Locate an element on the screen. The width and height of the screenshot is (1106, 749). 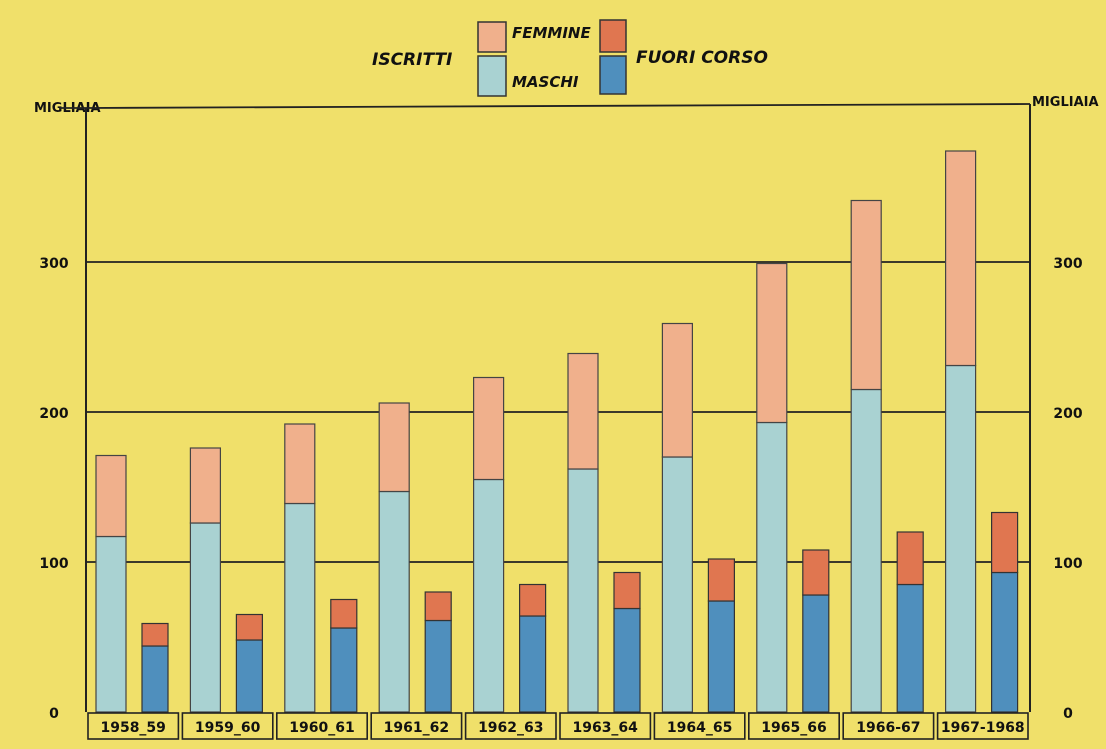
y-tick-label-right: 100 is located at coordinates (1067, 564).